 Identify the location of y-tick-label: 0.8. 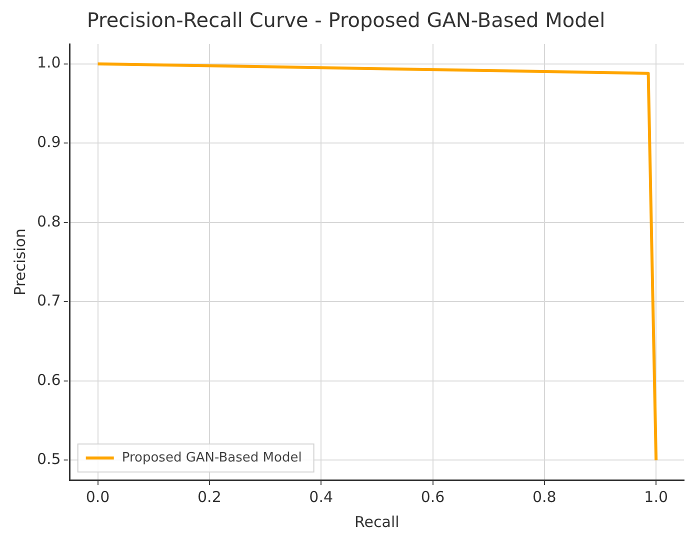
(48, 221).